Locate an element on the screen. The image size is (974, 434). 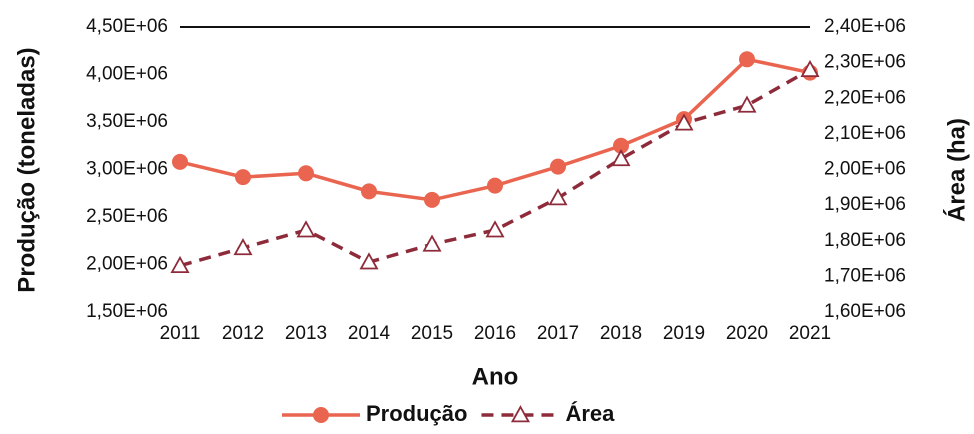
x-tick-label: 2011 is located at coordinates (180, 333).